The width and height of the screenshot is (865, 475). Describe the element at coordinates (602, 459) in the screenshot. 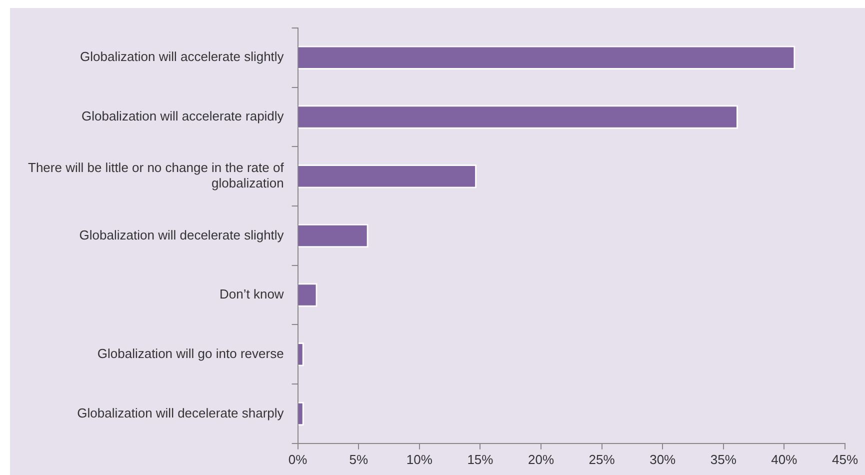

I see `x-tick-label: 25%` at that location.